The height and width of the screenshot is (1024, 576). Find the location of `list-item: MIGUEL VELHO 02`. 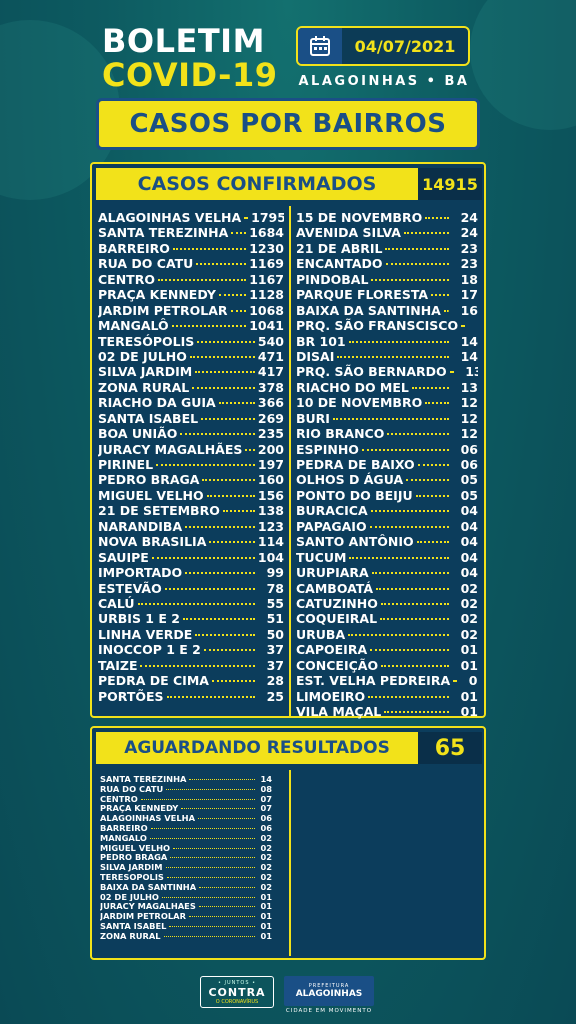

list-item: MIGUEL VELHO 02 is located at coordinates (186, 848).